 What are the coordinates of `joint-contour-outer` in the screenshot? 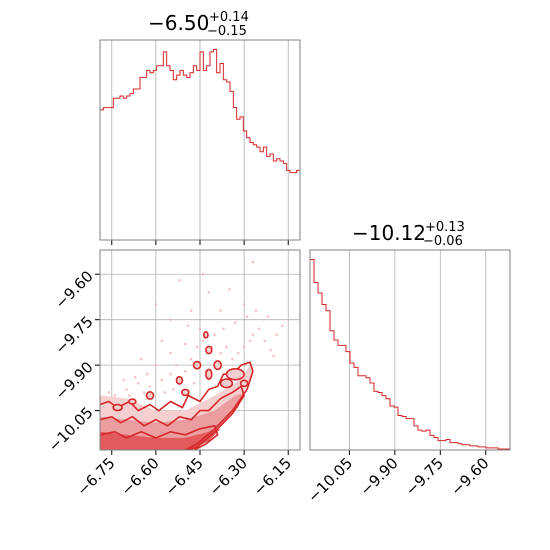 It's located at (177, 405).